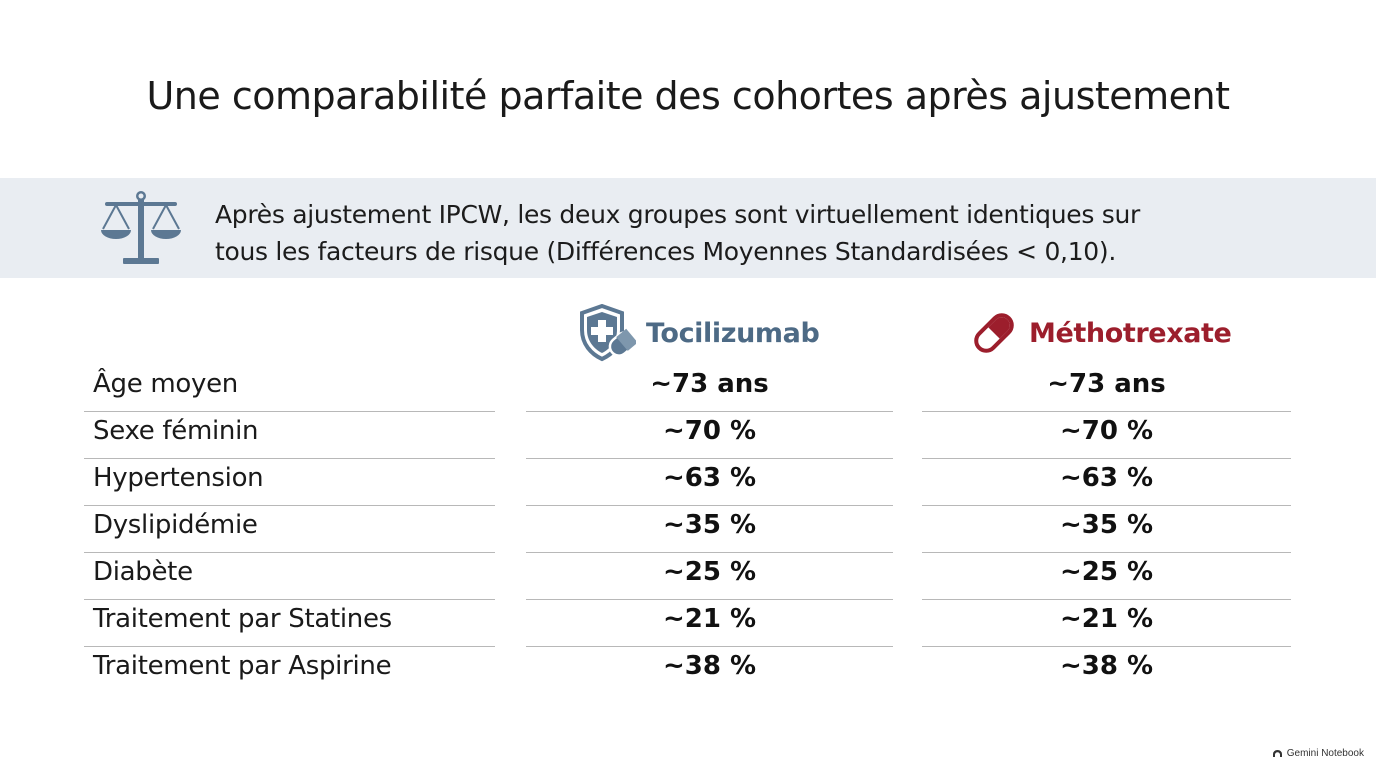  I want to click on table-row: Sexe féminin ~70 % ~70 %, so click(688, 435).